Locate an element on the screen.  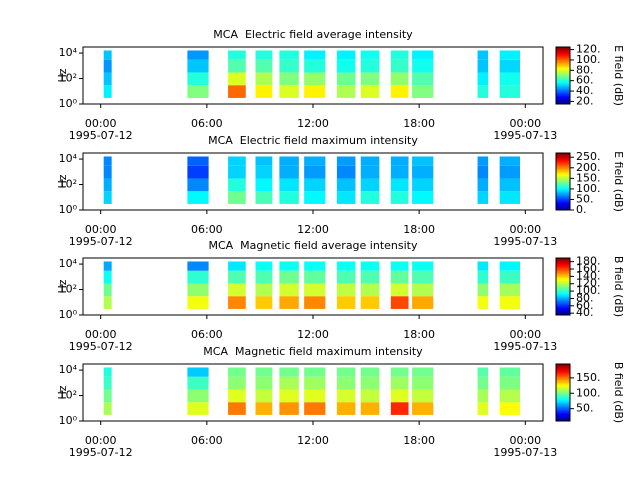
x-tick-label: 00:00 is located at coordinates (101, 334).